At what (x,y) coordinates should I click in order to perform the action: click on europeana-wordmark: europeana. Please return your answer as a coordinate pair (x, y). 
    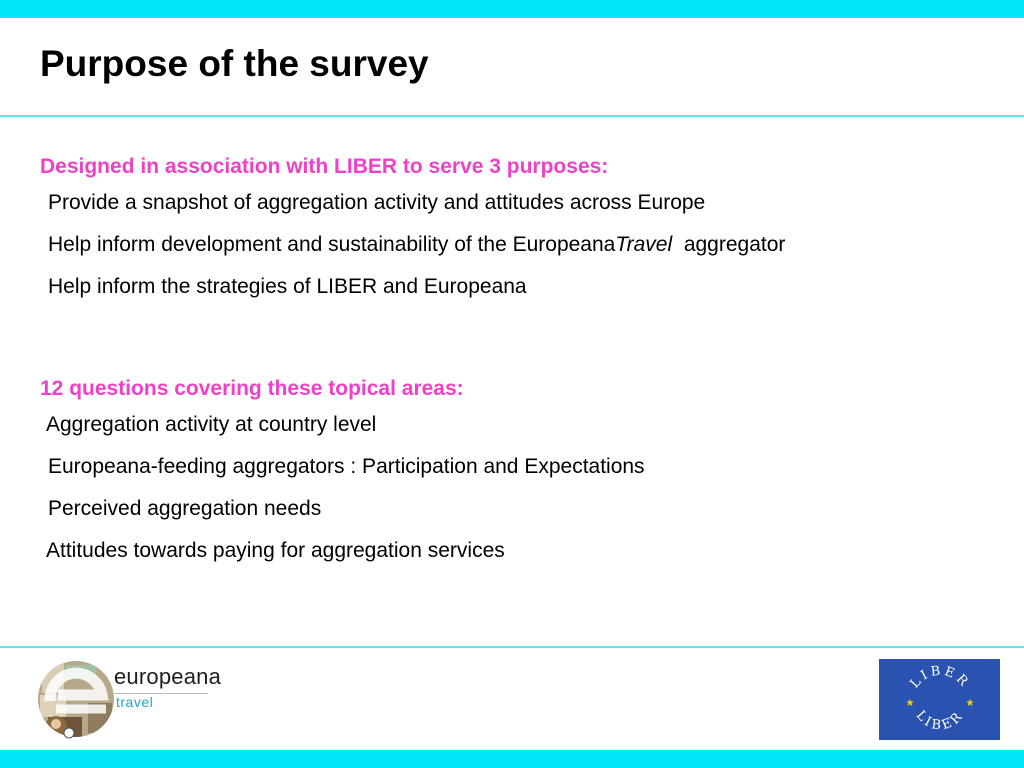
    Looking at the image, I should click on (168, 676).